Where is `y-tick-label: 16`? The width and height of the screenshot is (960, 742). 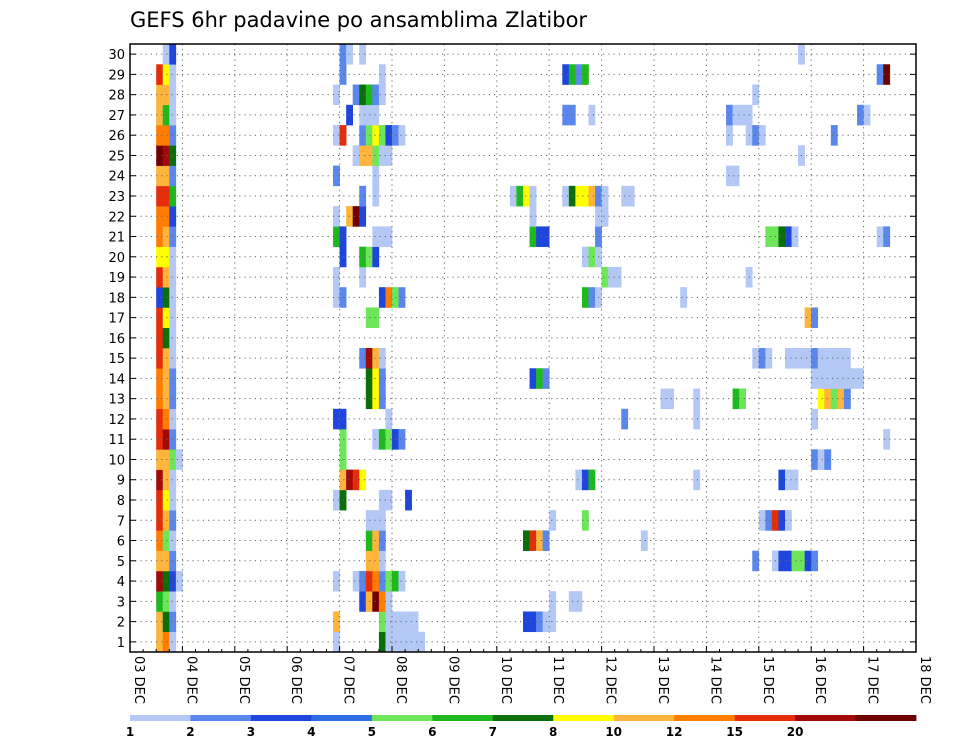
y-tick-label: 16 is located at coordinates (116, 339).